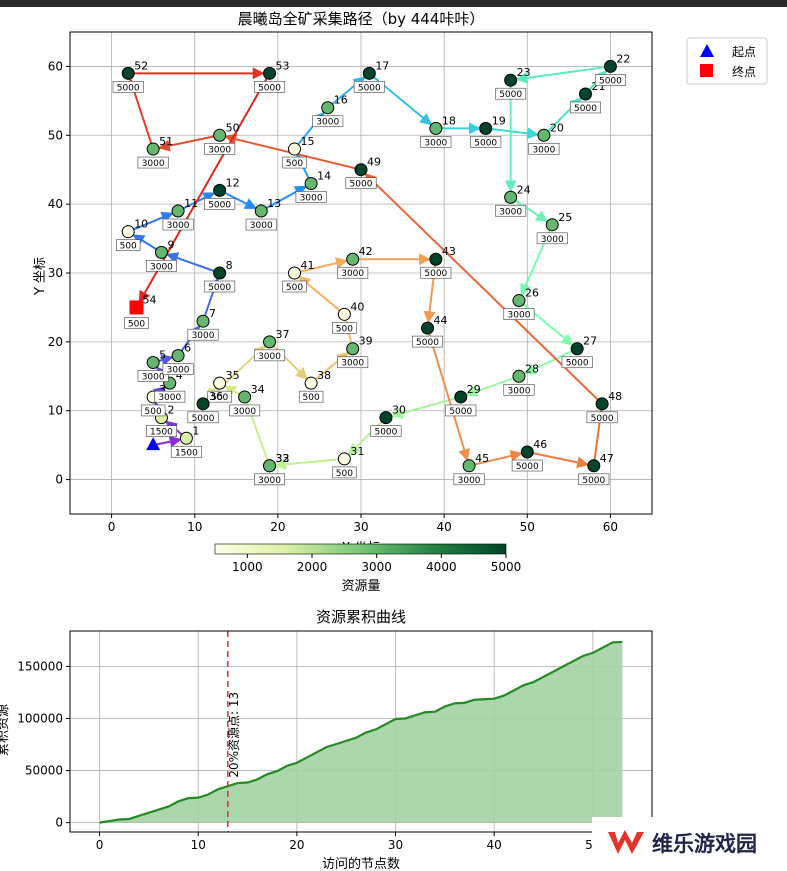  I want to click on node-id-label: 45, so click(482, 458).